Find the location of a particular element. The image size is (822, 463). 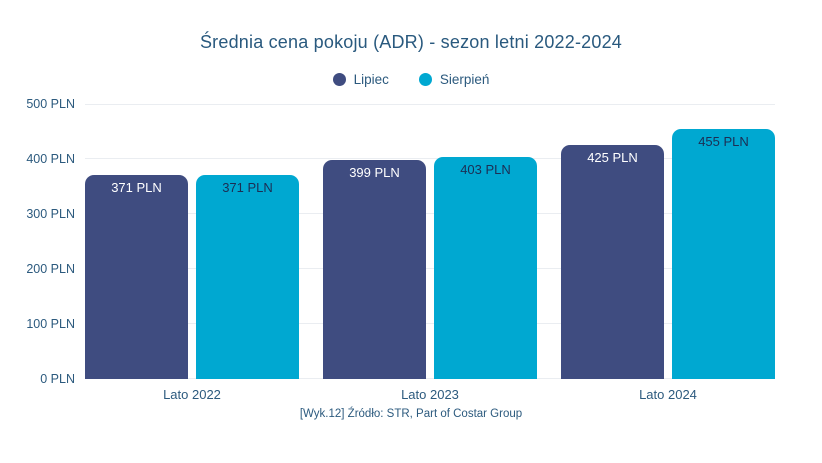

bar-sierpień-lato-2024: 455 PLN is located at coordinates (723, 254).